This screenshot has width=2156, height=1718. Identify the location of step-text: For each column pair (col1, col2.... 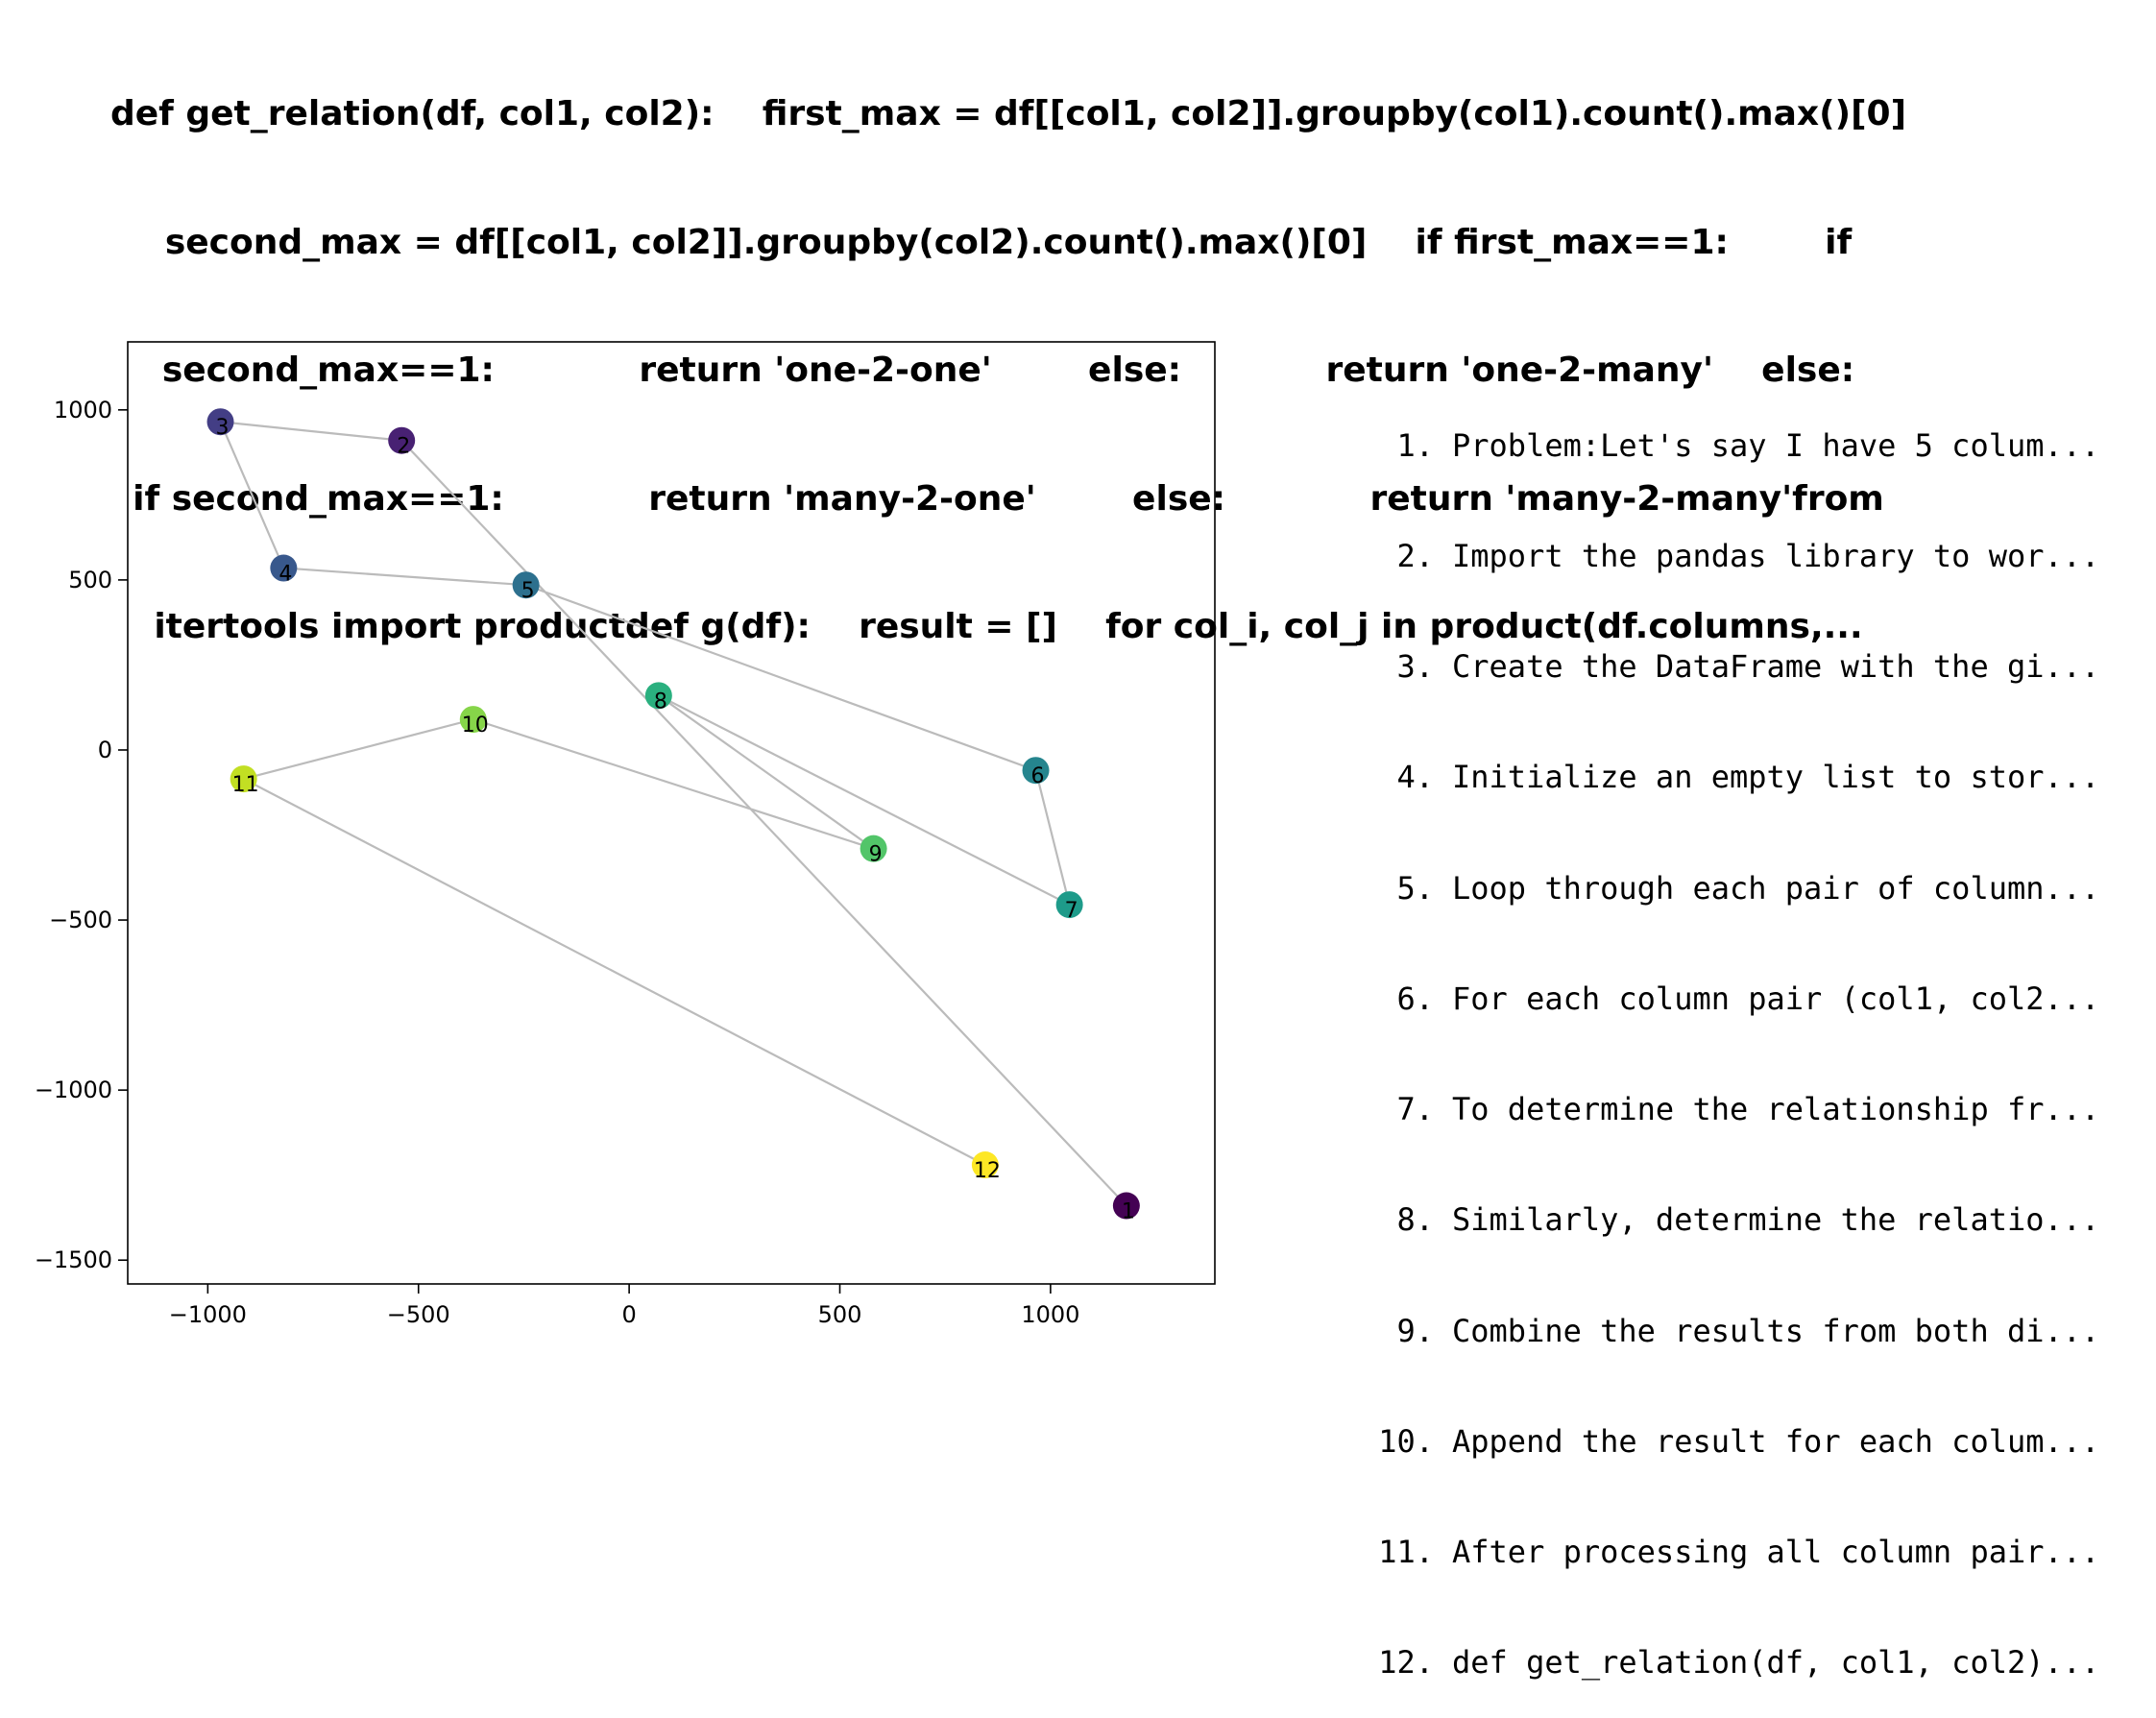
(1776, 998).